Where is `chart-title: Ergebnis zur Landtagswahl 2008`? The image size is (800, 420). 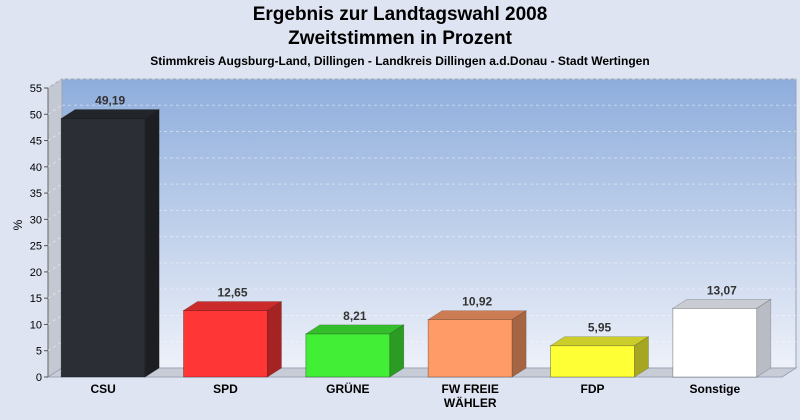 chart-title: Ergebnis zur Landtagswahl 2008 is located at coordinates (400, 14).